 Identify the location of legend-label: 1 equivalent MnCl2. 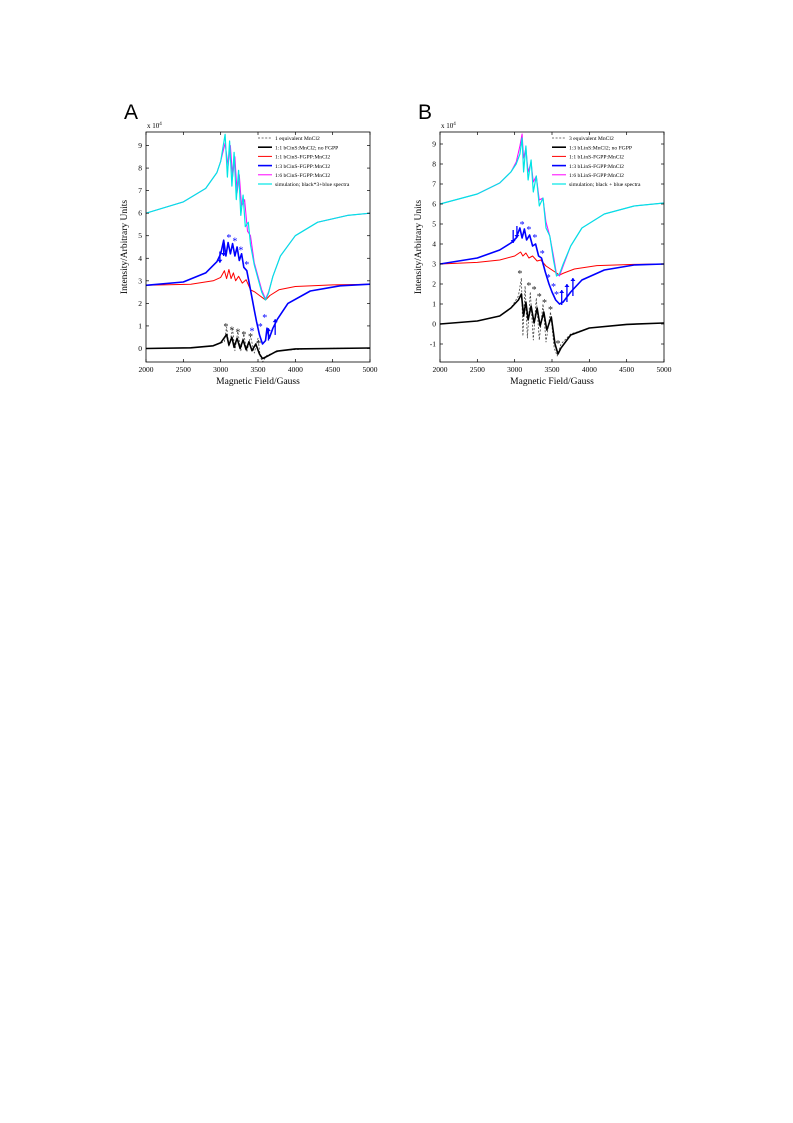
(297, 139).